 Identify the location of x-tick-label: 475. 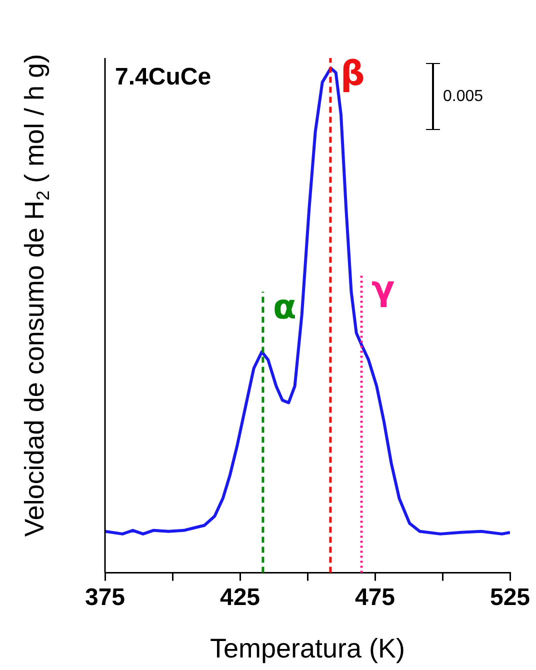
(375, 597).